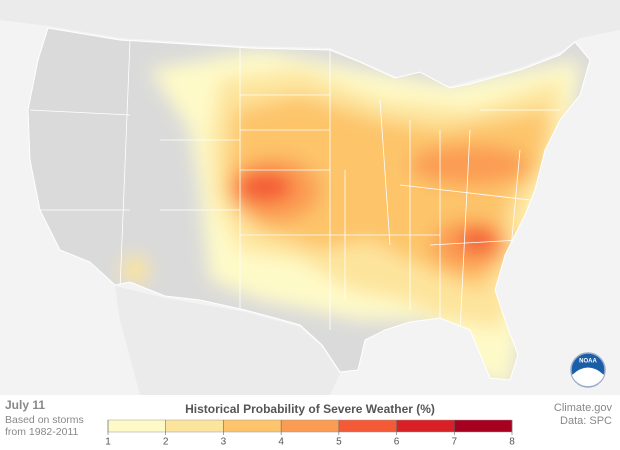  Describe the element at coordinates (42, 432) in the screenshot. I see `note-line: from 1982-2011` at that location.